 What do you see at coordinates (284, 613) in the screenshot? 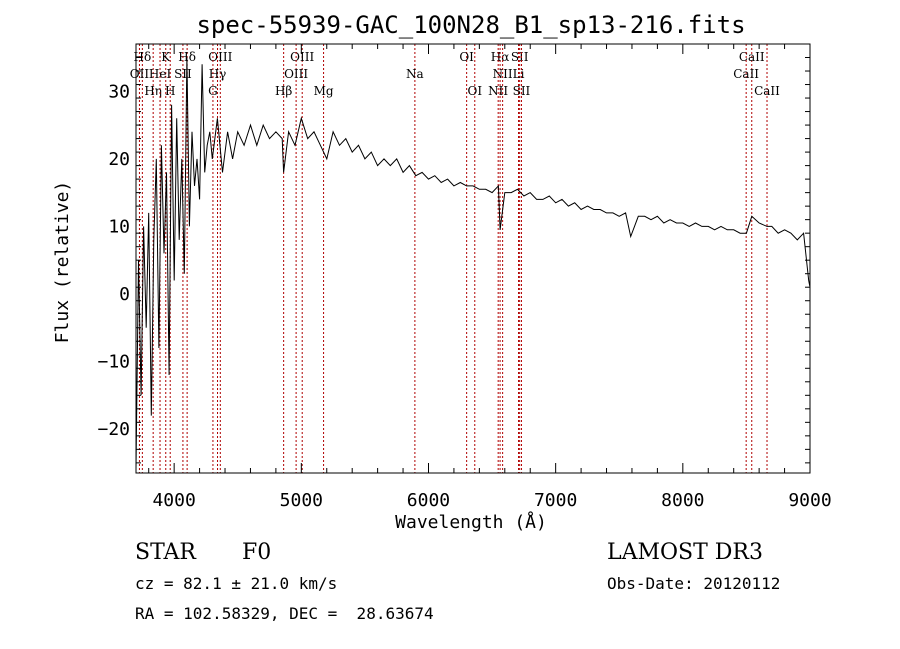
I see `ra-dec-coordinates: RA = 102.58329, DEC = 28.63674` at bounding box center [284, 613].